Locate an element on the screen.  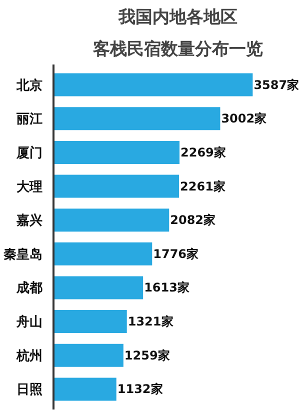
data-label: 1613家 is located at coordinates (167, 287).